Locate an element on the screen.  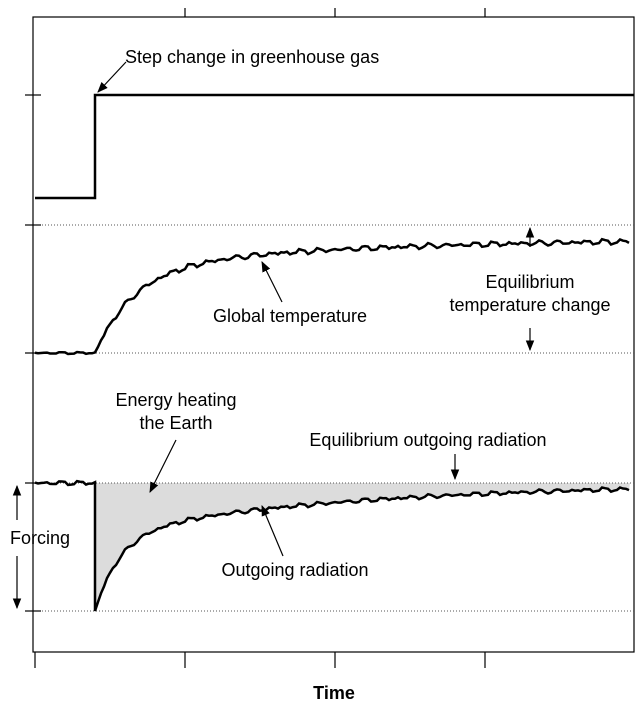
label: temperature change is located at coordinates (529, 305).